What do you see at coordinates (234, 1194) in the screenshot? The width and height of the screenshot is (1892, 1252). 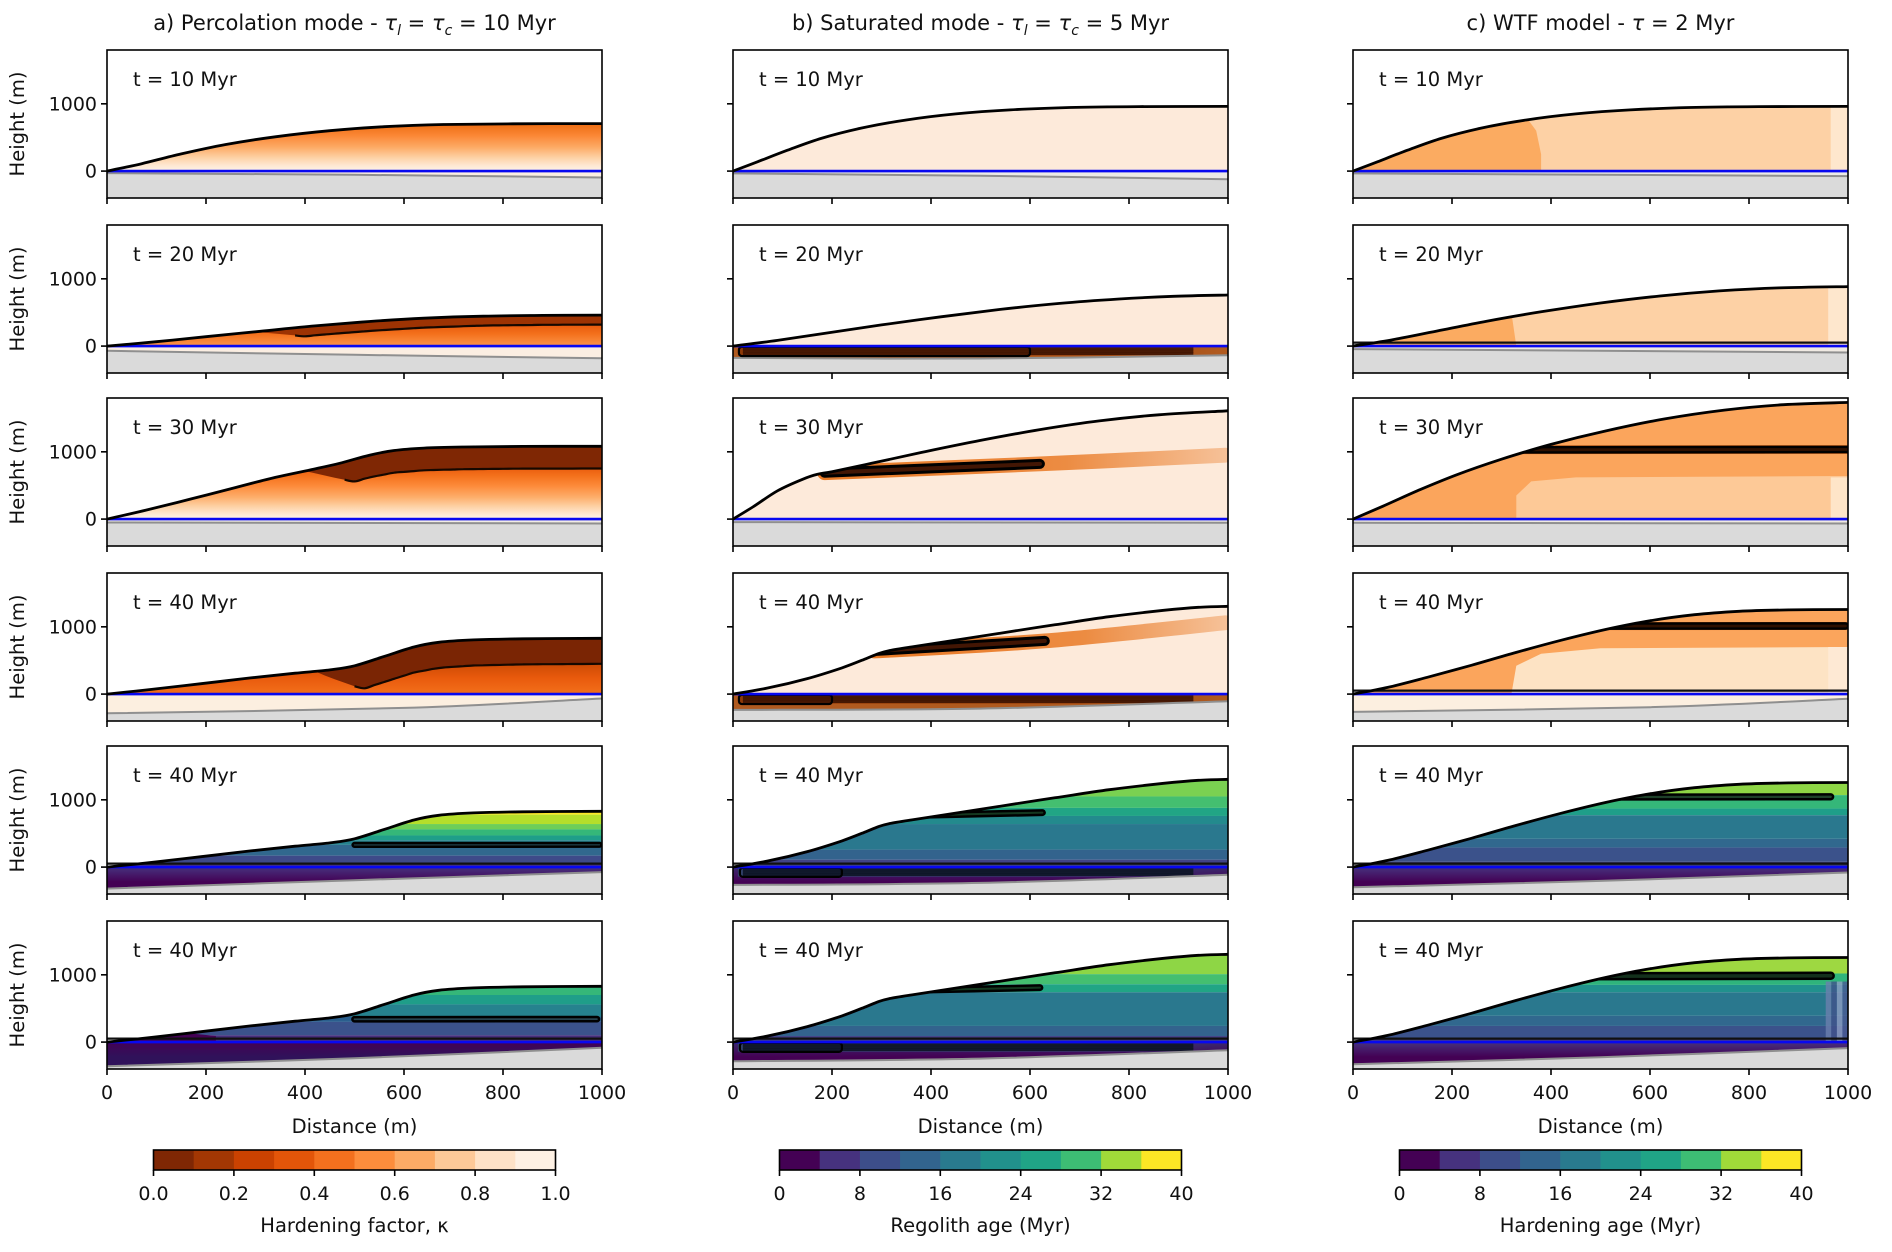 I see `colorbar-tick-label: 0.2` at bounding box center [234, 1194].